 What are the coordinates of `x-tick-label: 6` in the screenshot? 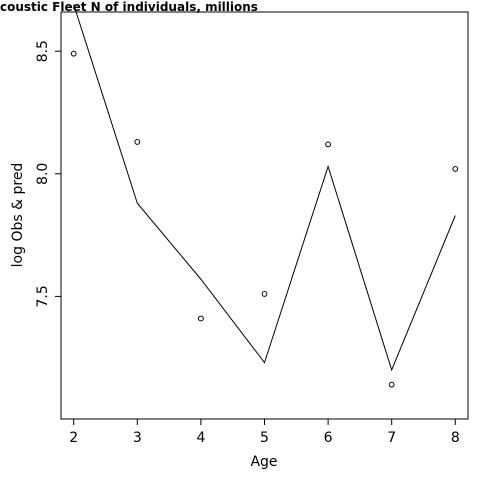 It's located at (328, 438).